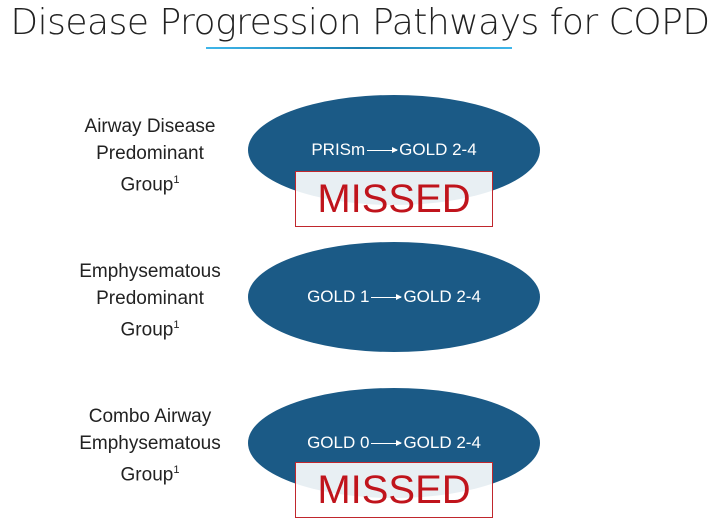 The height and width of the screenshot is (529, 720). Describe the element at coordinates (360, 22) in the screenshot. I see `slide-title: Disease Progression Pathways for COPD` at that location.